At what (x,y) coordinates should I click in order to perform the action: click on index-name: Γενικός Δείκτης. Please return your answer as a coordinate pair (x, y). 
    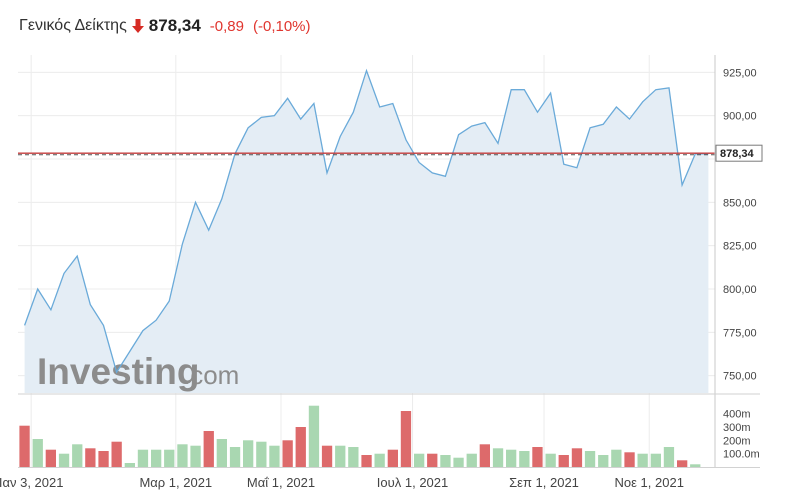
    Looking at the image, I should click on (73, 25).